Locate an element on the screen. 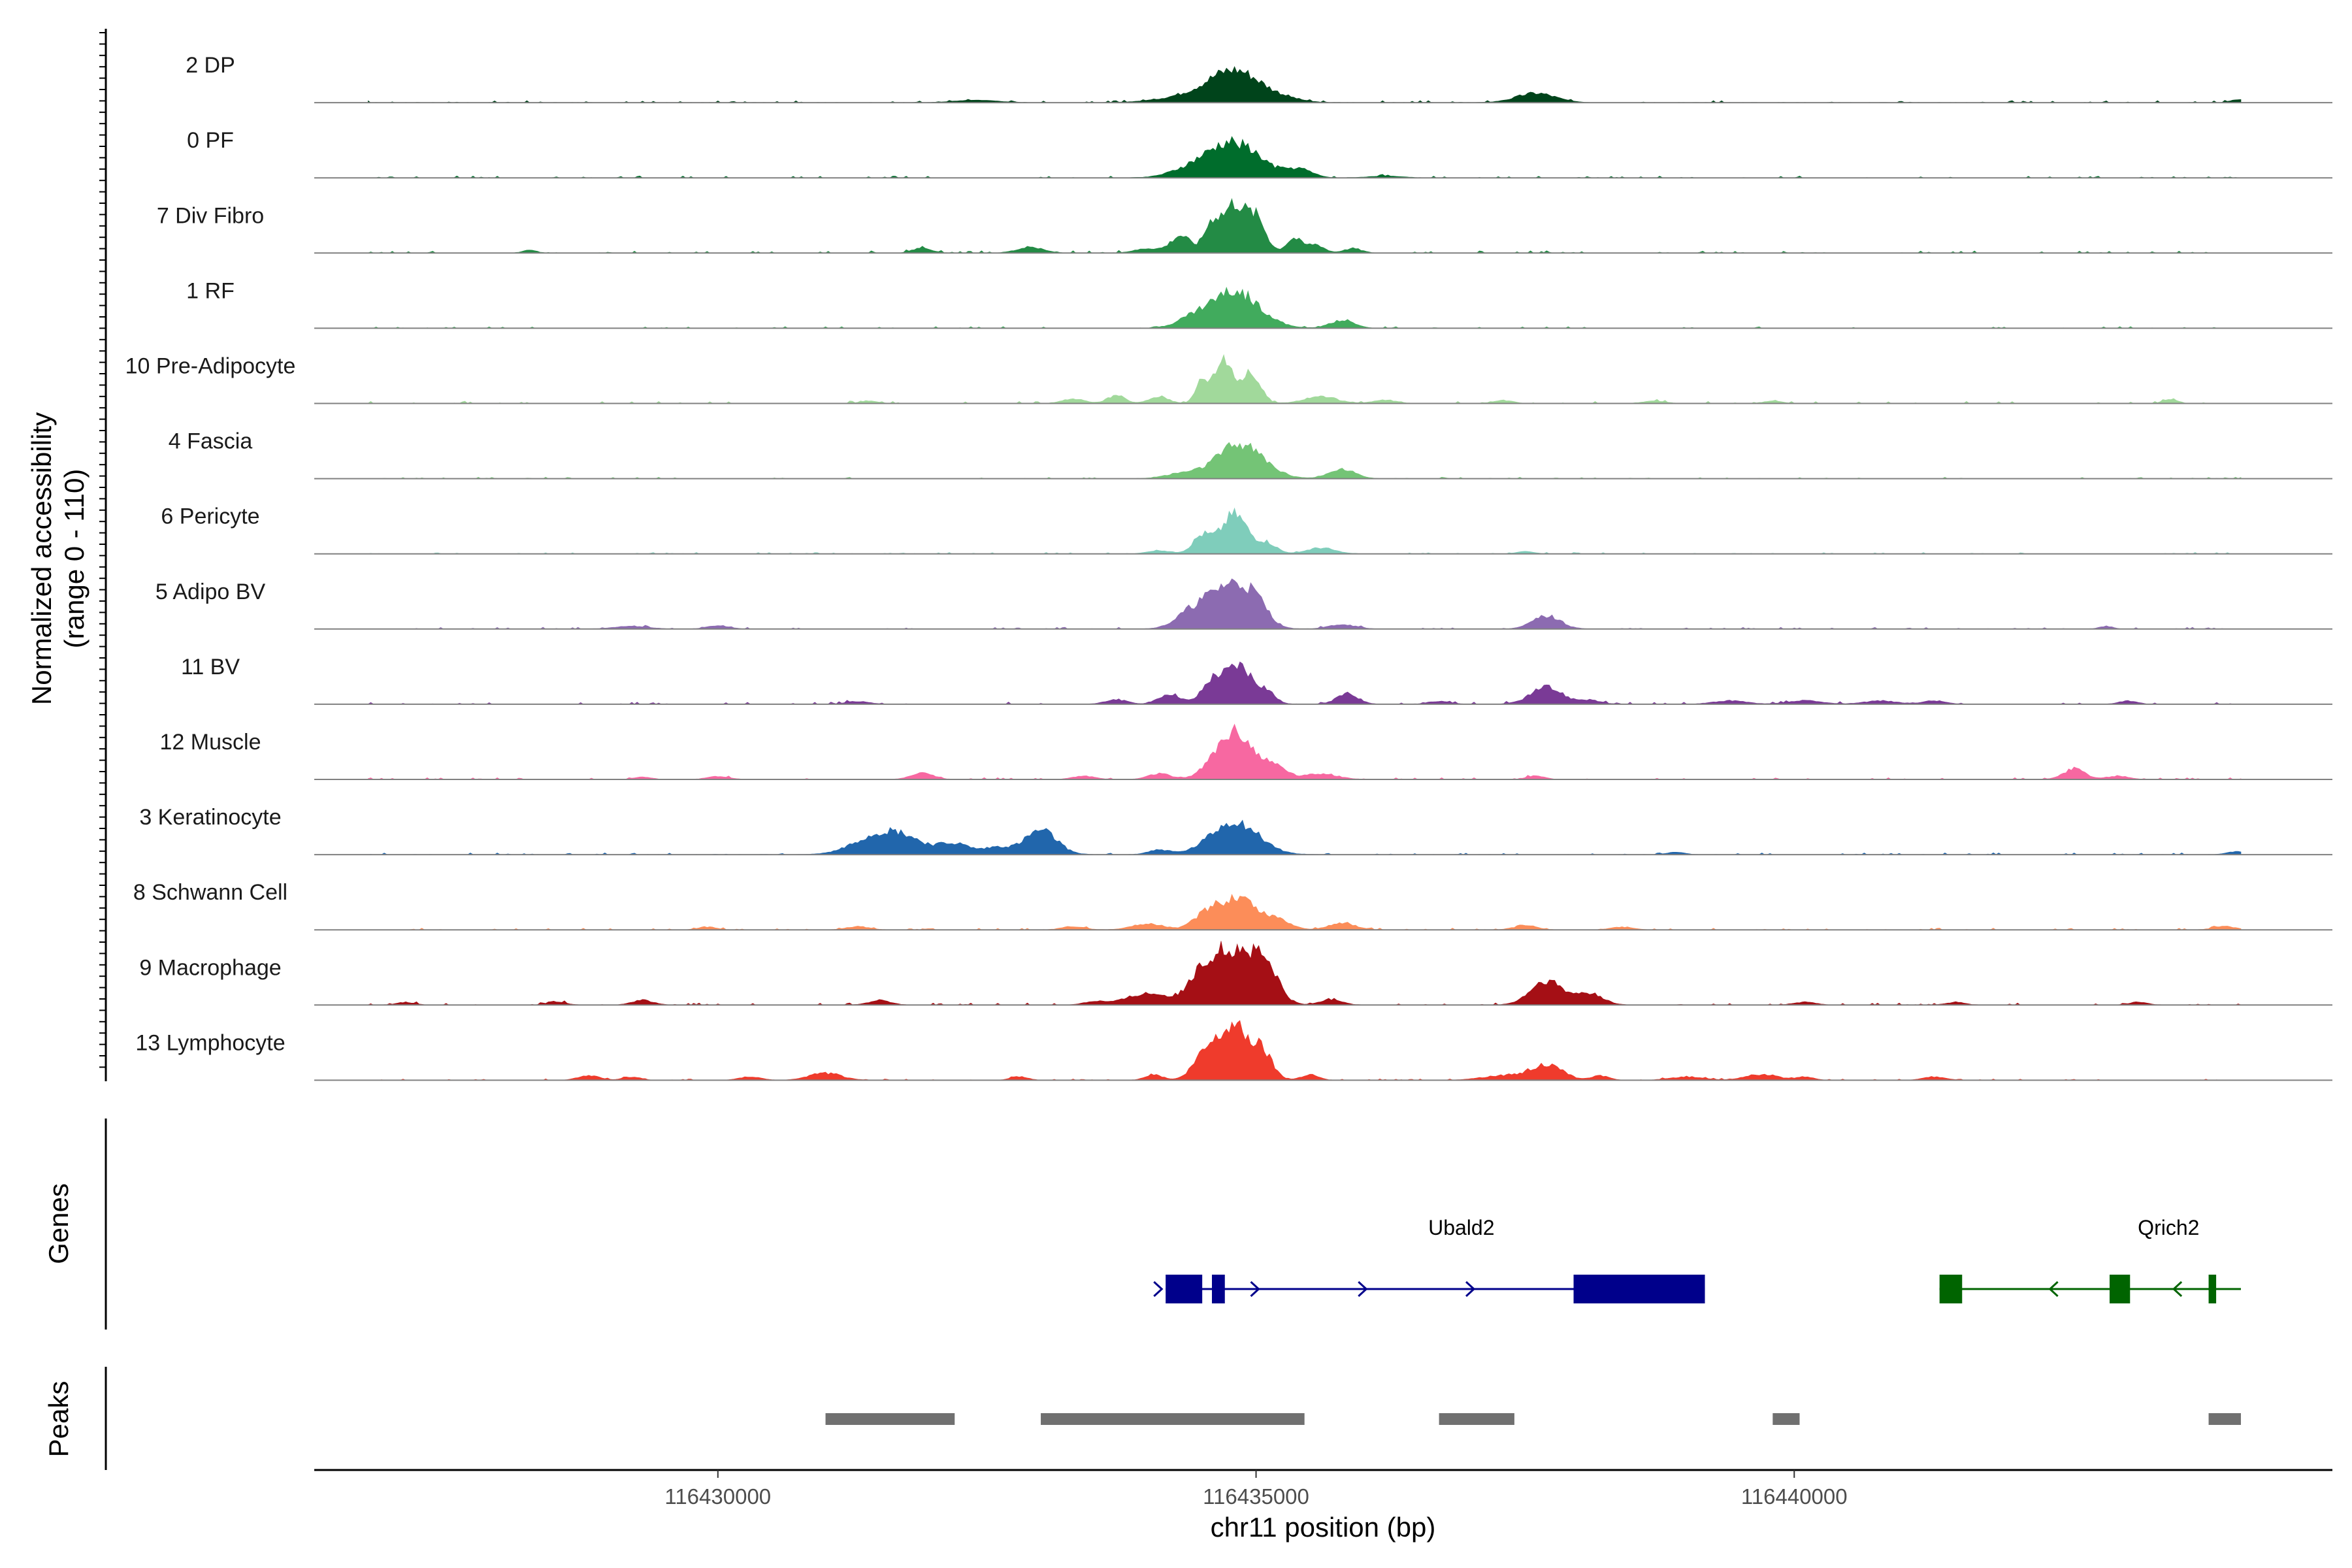 The width and height of the screenshot is (2352, 1568). track-4: 1 RF is located at coordinates (1259, 303).